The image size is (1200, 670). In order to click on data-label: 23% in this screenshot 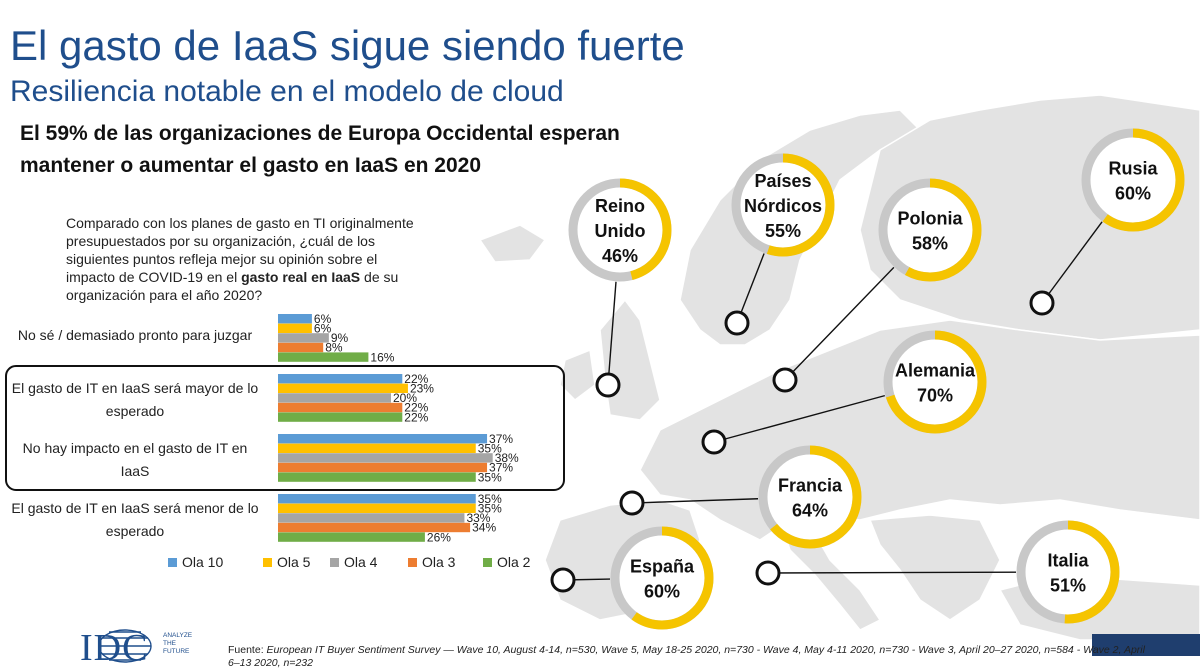, I will do `click(422, 389)`.